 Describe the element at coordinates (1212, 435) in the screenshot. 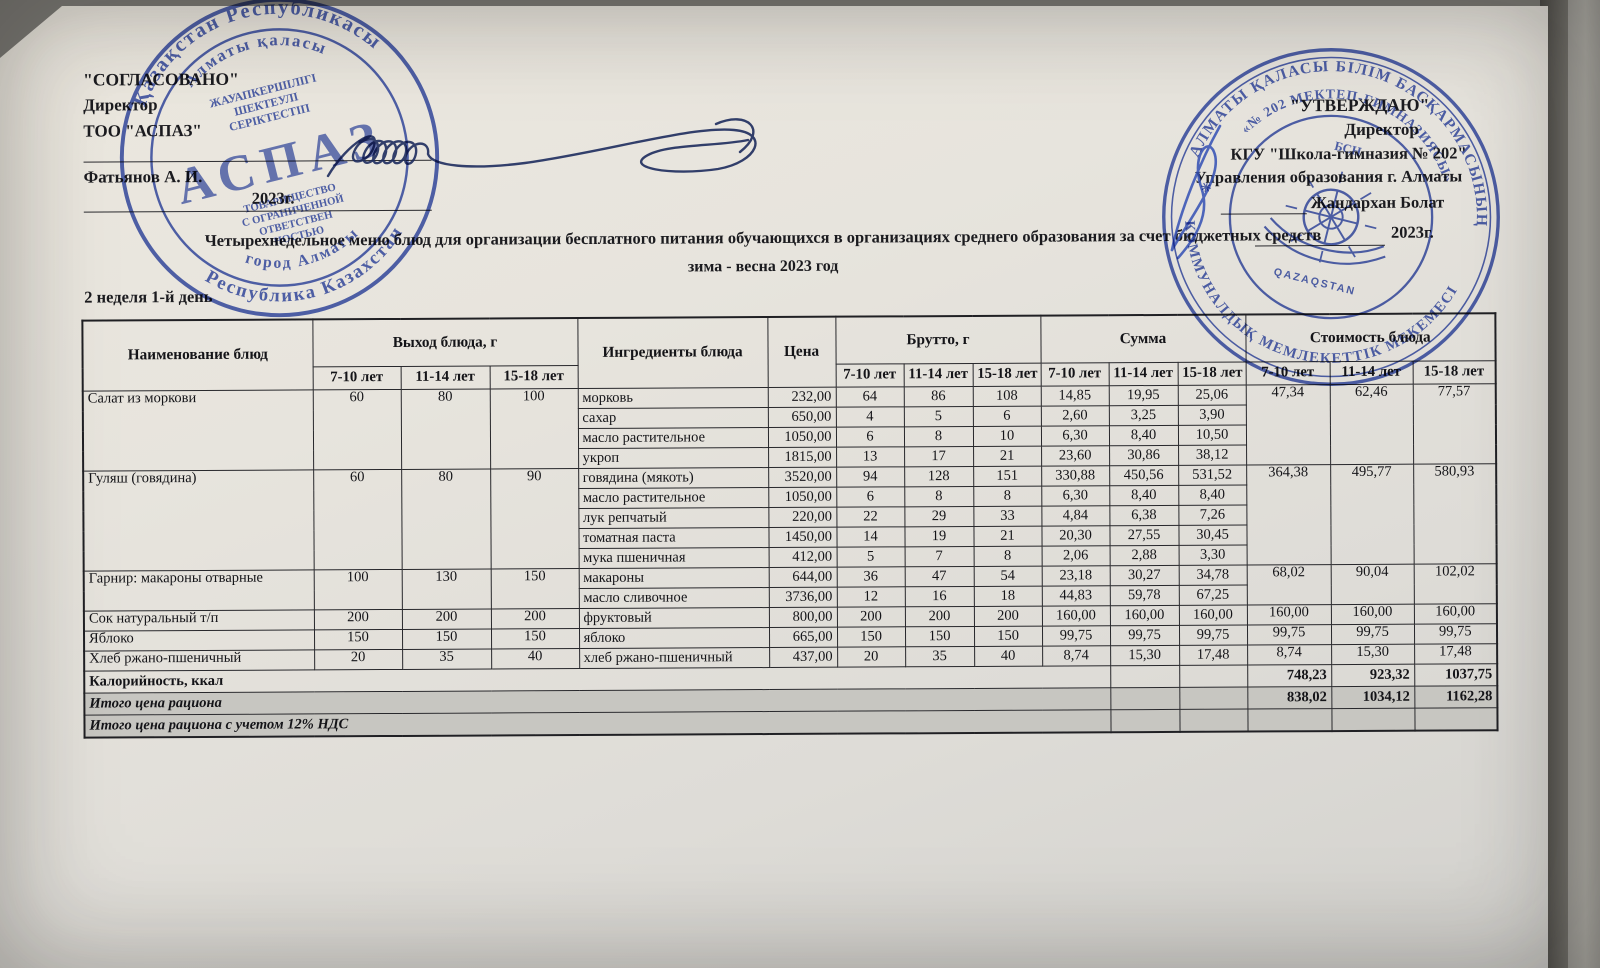

I see `sum-value: 10,50` at that location.